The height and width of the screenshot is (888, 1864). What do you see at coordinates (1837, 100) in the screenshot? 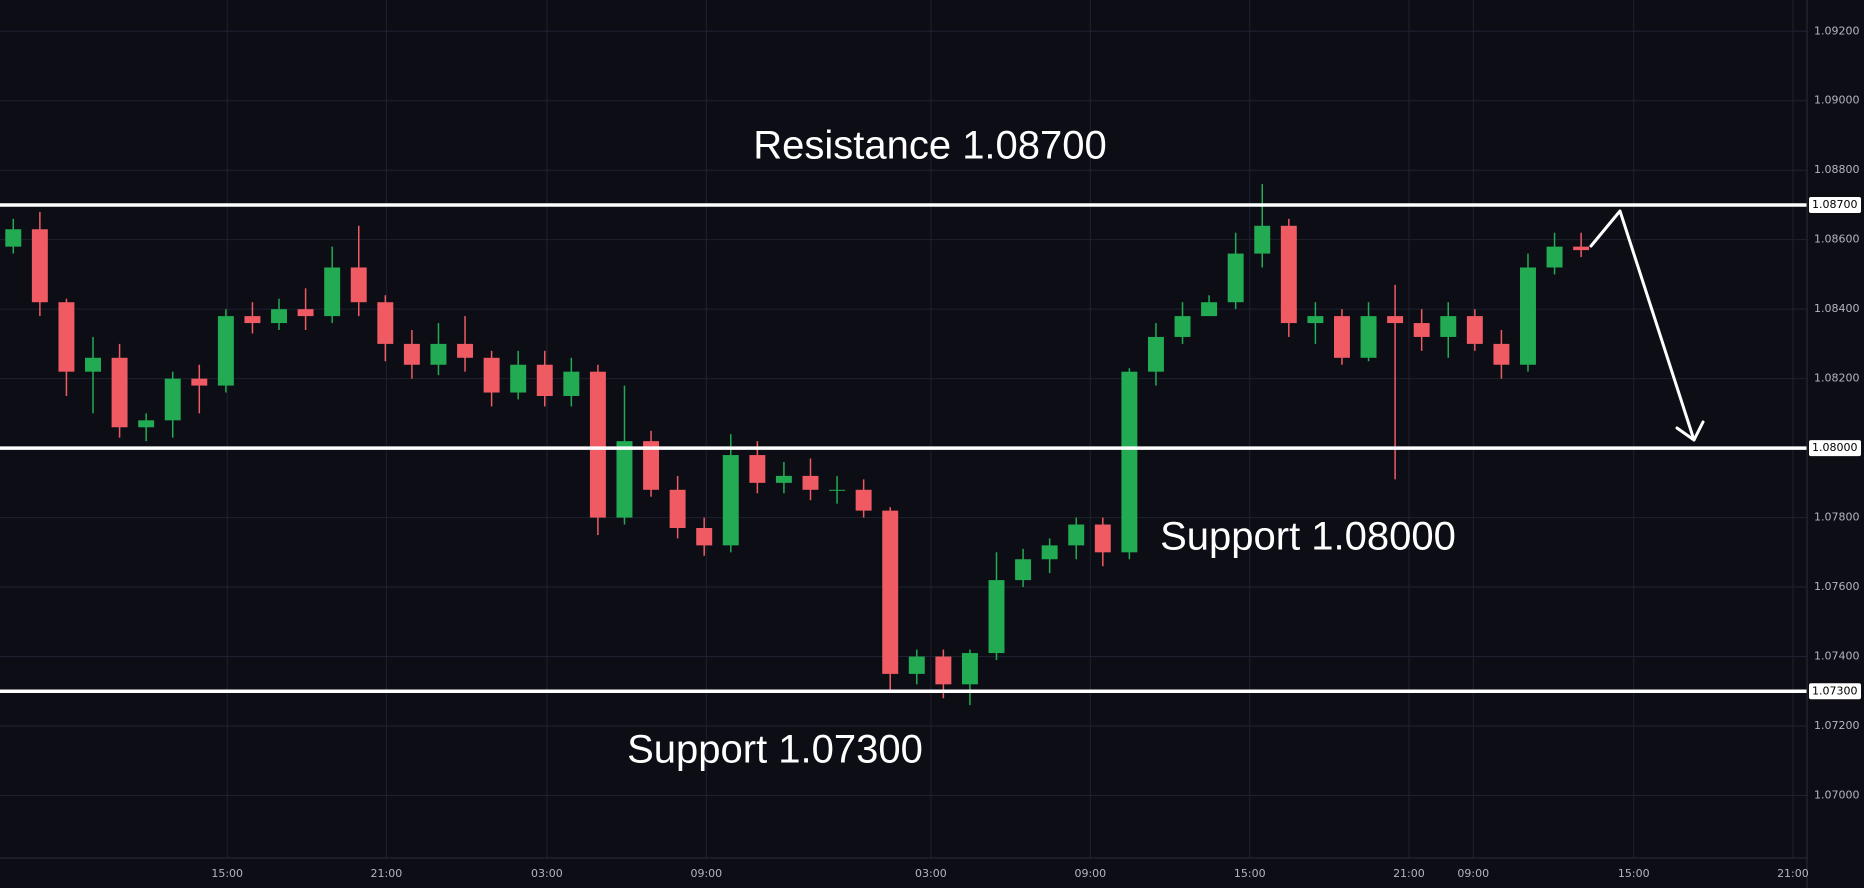
I see `y-tick-label: 1.09000` at bounding box center [1837, 100].